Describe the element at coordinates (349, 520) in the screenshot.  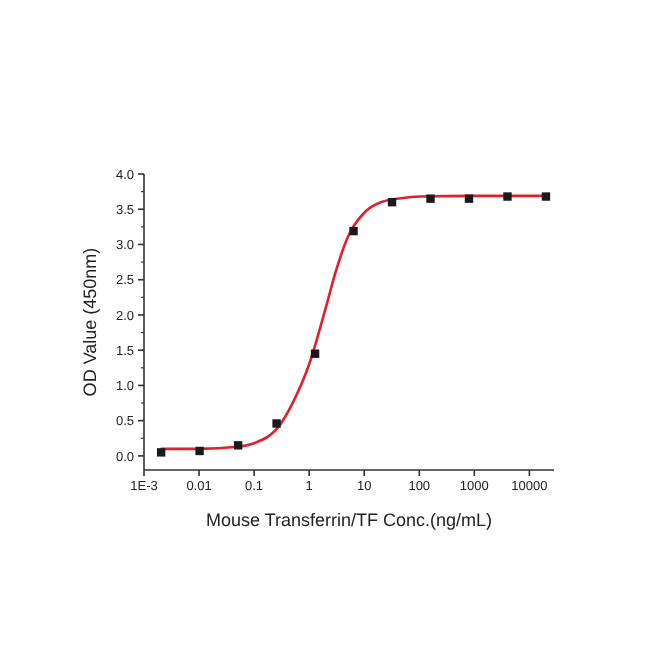
I see `x-axis-title: Mouse Transferrin/TF Conc.(ng/mL)` at that location.